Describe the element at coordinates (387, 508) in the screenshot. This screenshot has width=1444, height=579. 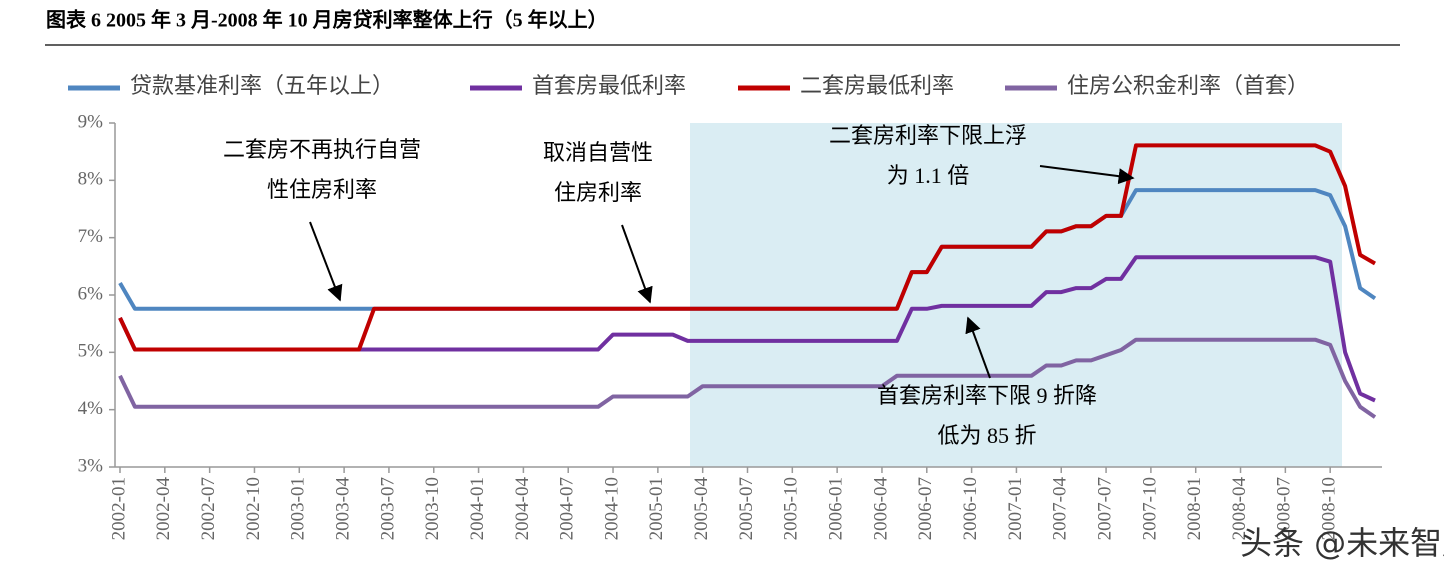
I see `x-tick-label: 2003-07` at that location.